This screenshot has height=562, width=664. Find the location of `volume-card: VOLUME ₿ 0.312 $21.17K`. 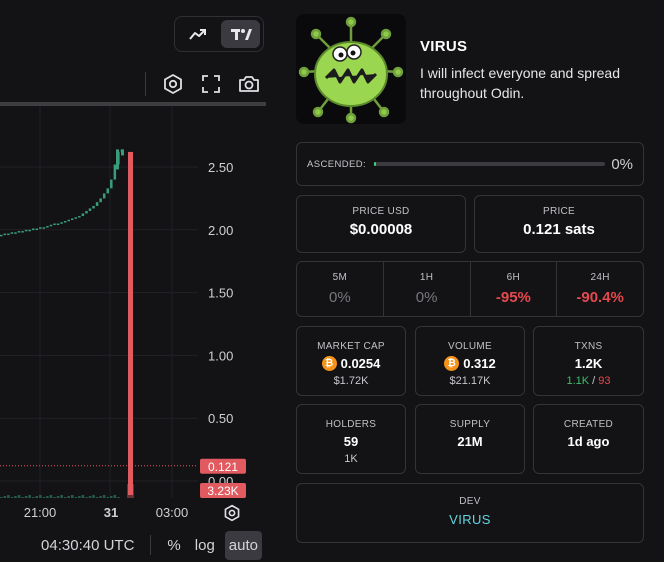

volume-card: VOLUME ₿ 0.312 $21.17K is located at coordinates (470, 361).